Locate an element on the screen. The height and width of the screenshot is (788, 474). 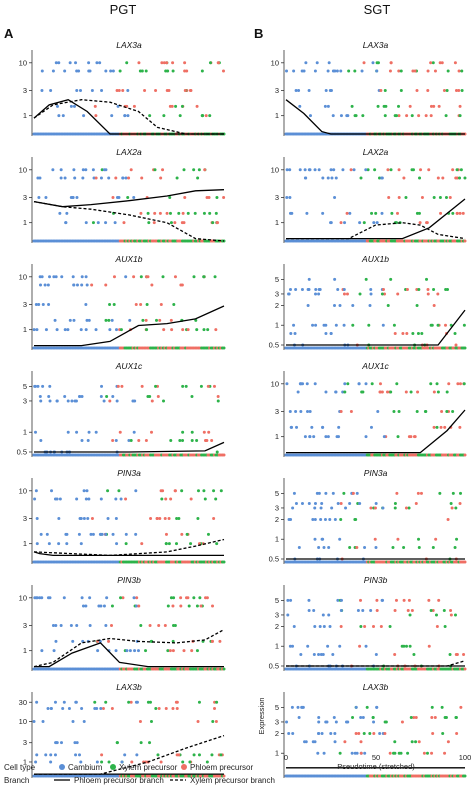
y-tick-label-sgt-pin3a-4: 5 is located at coordinates (277, 493).